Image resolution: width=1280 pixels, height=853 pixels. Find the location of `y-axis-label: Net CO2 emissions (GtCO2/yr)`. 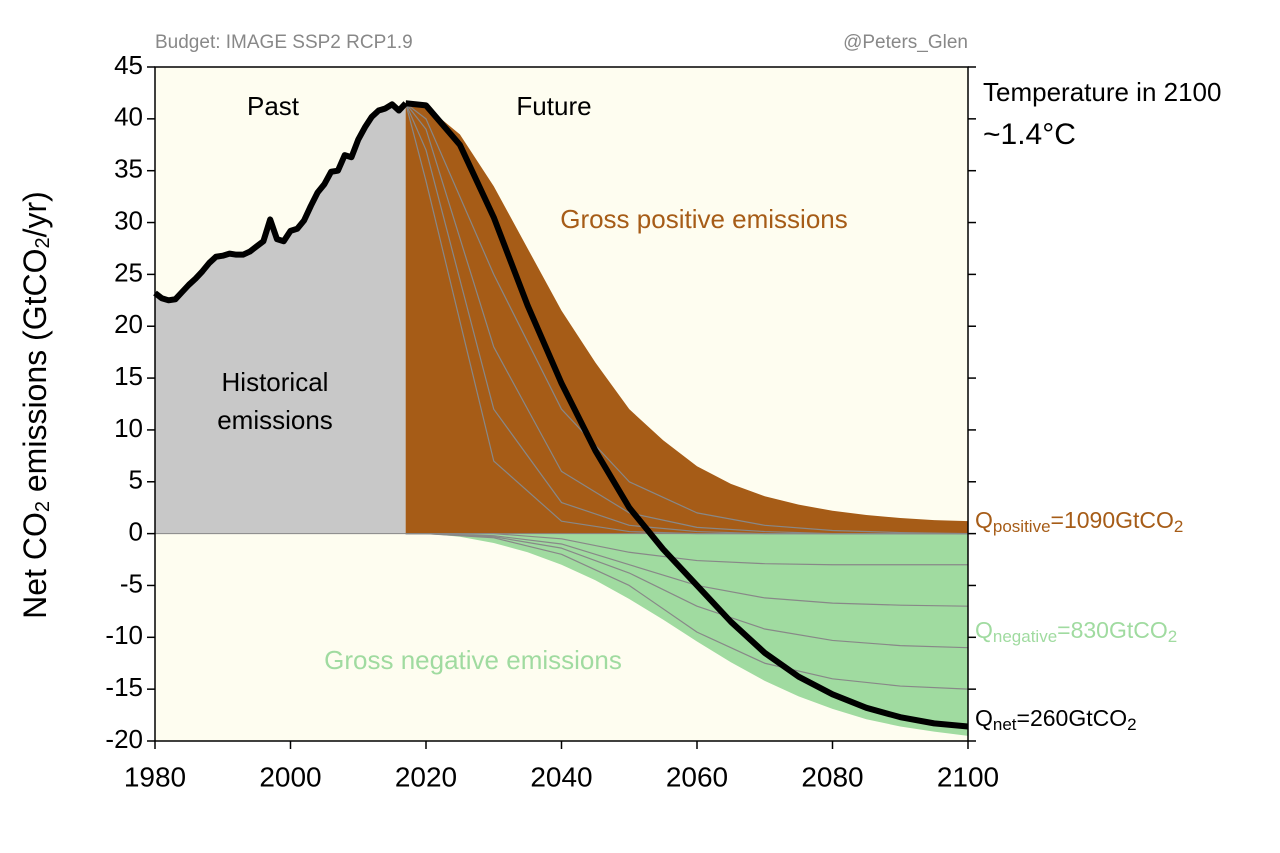

y-axis-label: Net CO2 emissions (GtCO2/yr) is located at coordinates (35, 405).